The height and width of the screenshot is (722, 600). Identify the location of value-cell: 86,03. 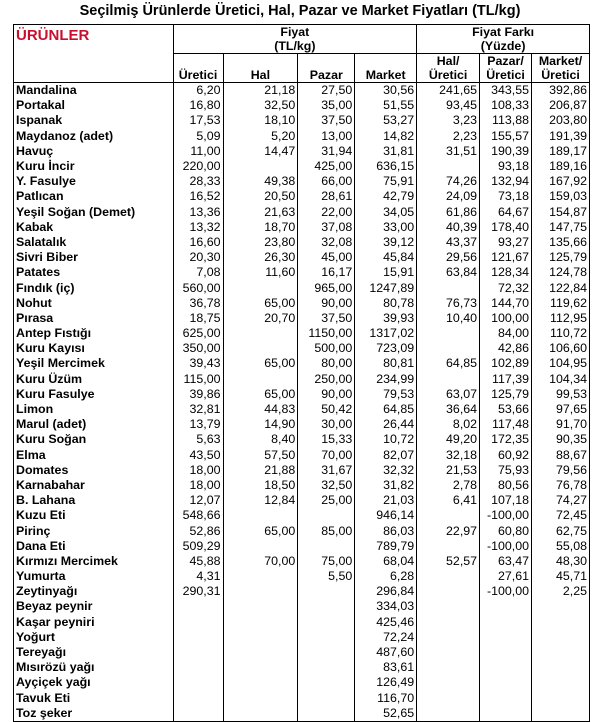
(386, 531).